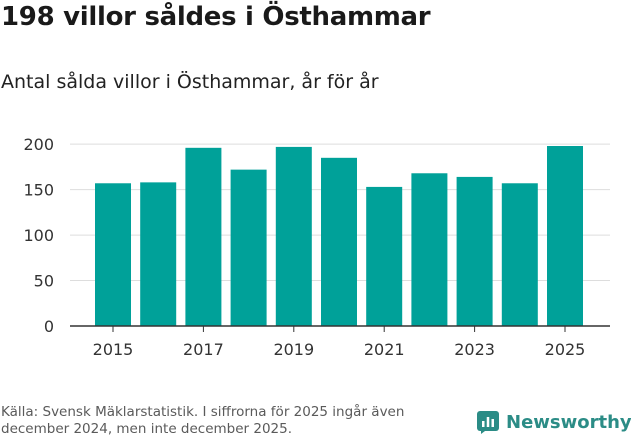 This screenshot has height=439, width=631. What do you see at coordinates (384, 256) in the screenshot?
I see `bar-2021` at bounding box center [384, 256].